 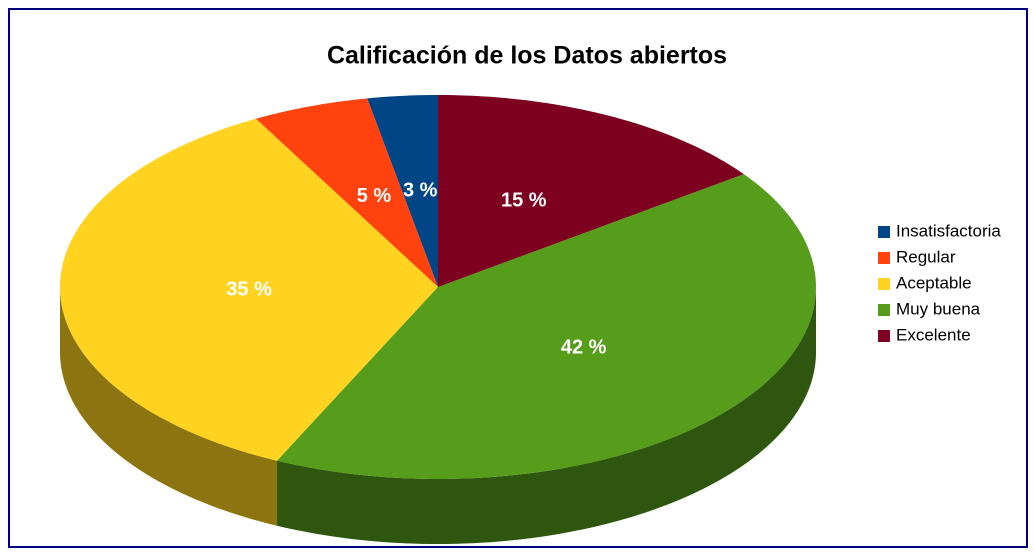 I want to click on data-label: 5 %, so click(x=374, y=196).